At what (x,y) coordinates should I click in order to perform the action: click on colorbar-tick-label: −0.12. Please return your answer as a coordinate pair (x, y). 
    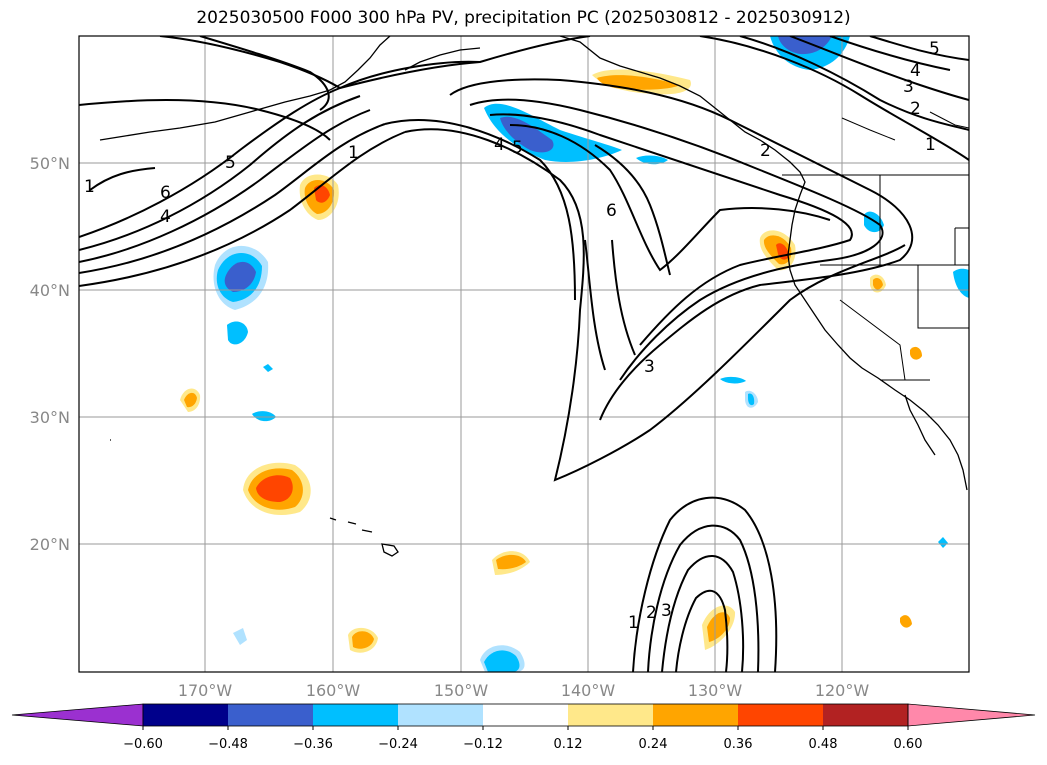
    Looking at the image, I should click on (483, 744).